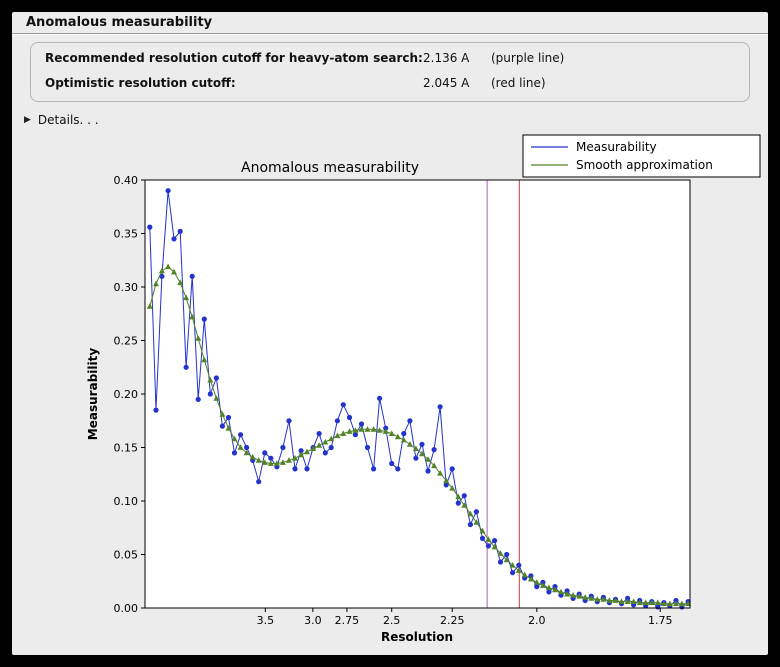 This screenshot has height=667, width=780. I want to click on x-tick-label: 2.0, so click(537, 620).